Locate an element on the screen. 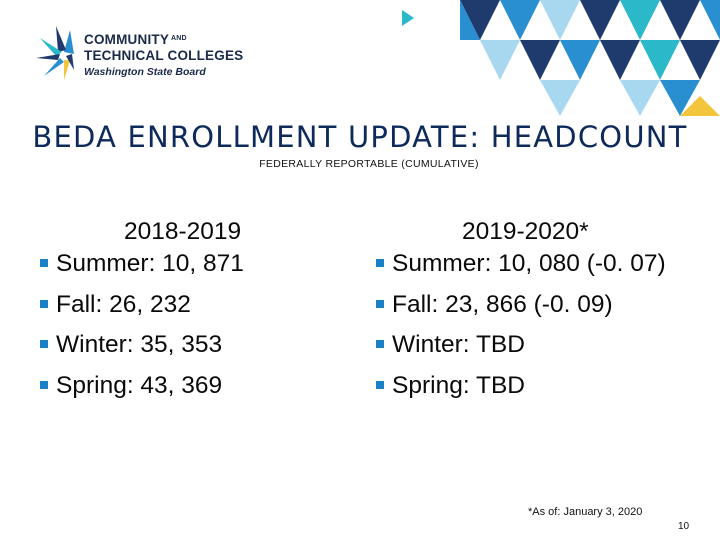  logo-colleges-text: TECHNICAL COLLEGES is located at coordinates (164, 55).